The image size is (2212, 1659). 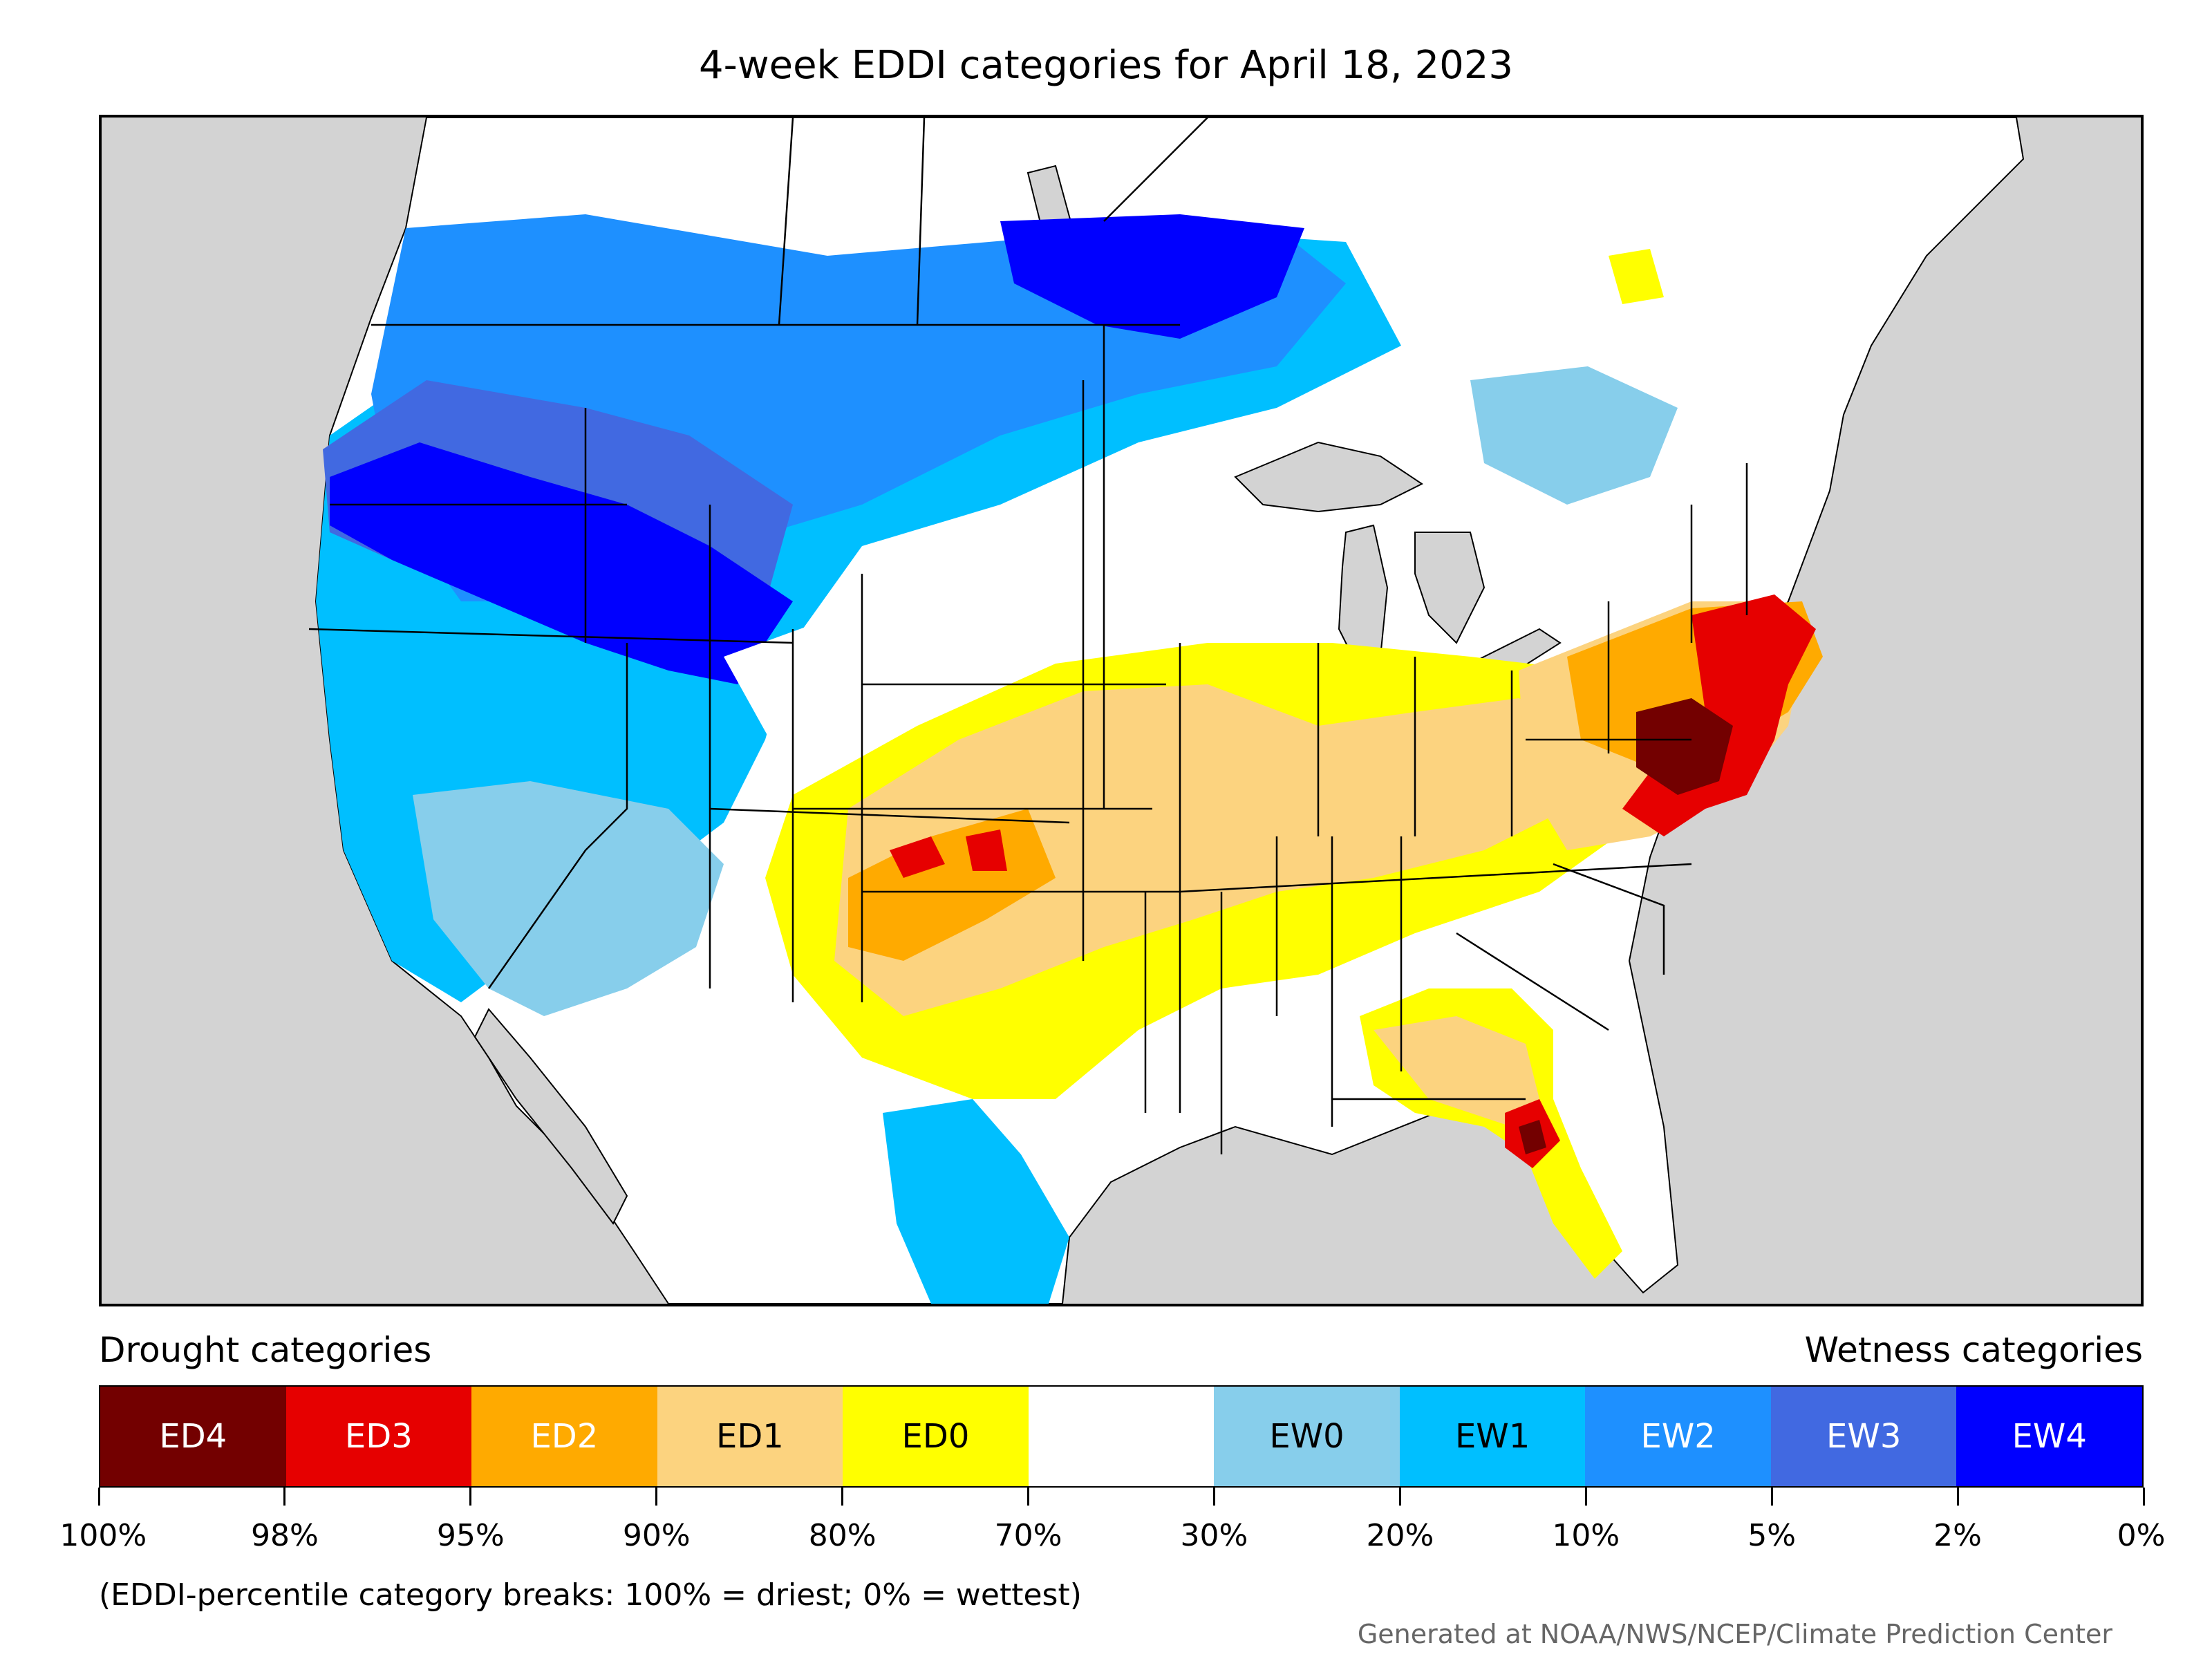 I want to click on legend-cell-ed1: ED1, so click(x=750, y=1436).